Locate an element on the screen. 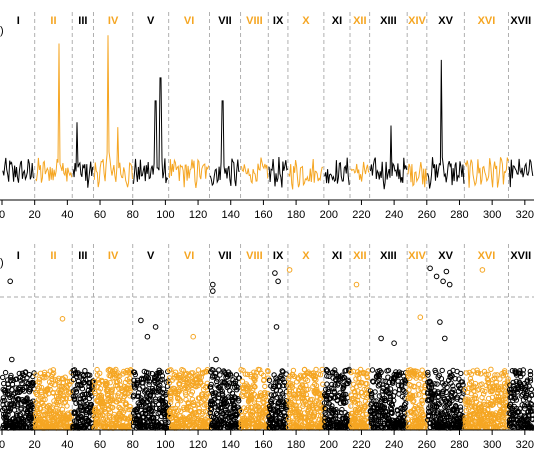 This screenshot has height=462, width=534. chromosome-label: IV is located at coordinates (113, 256).